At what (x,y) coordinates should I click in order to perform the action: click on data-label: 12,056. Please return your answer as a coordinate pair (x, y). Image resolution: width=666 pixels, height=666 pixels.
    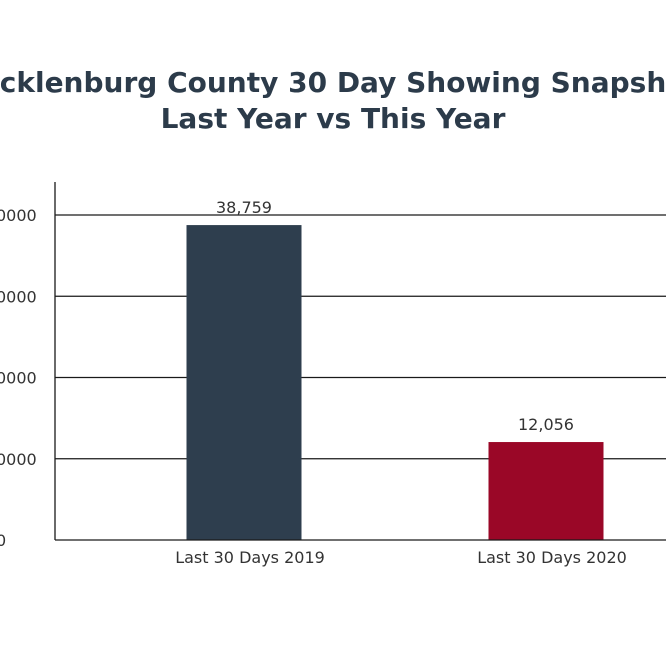
    Looking at the image, I should click on (546, 424).